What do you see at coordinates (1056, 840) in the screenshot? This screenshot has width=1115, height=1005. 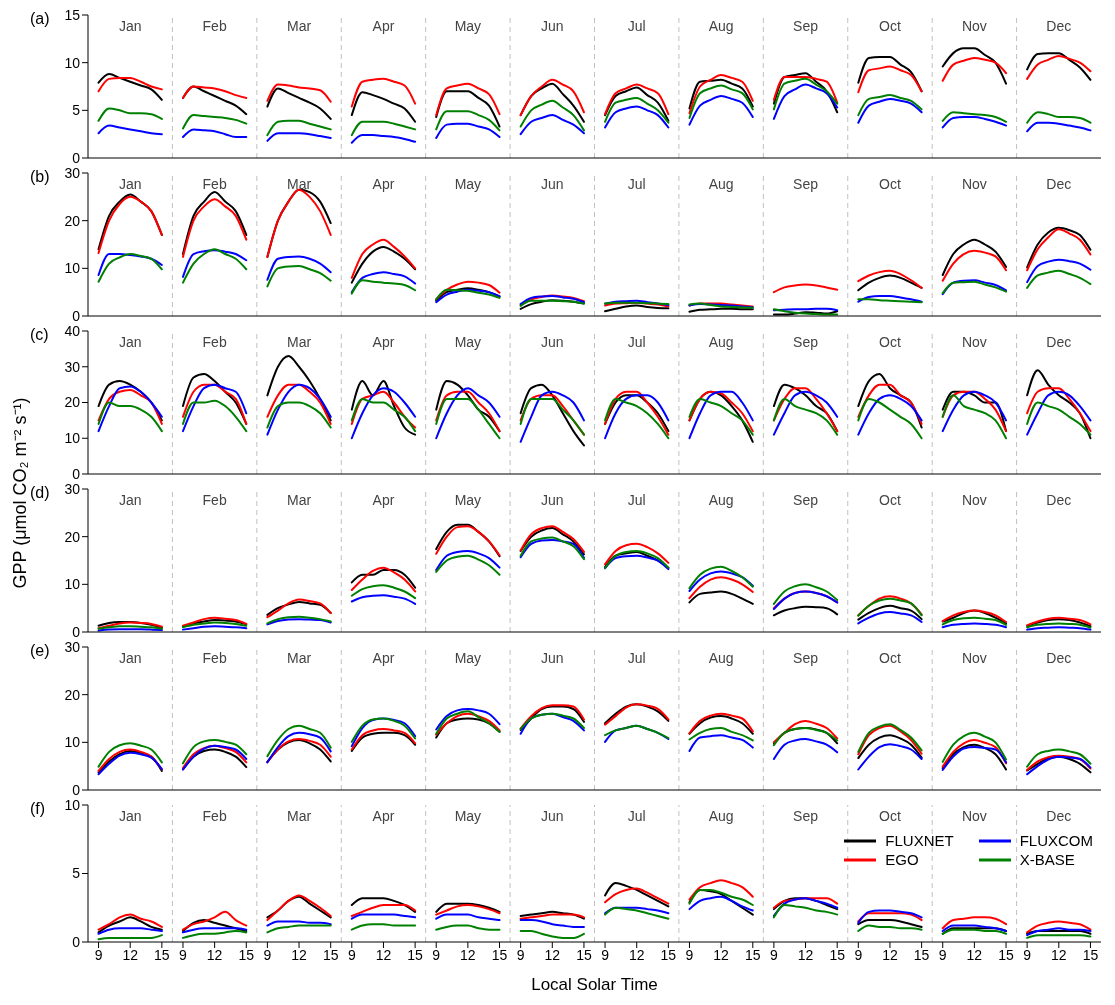 I see `legend-label: FLUXCOM` at bounding box center [1056, 840].